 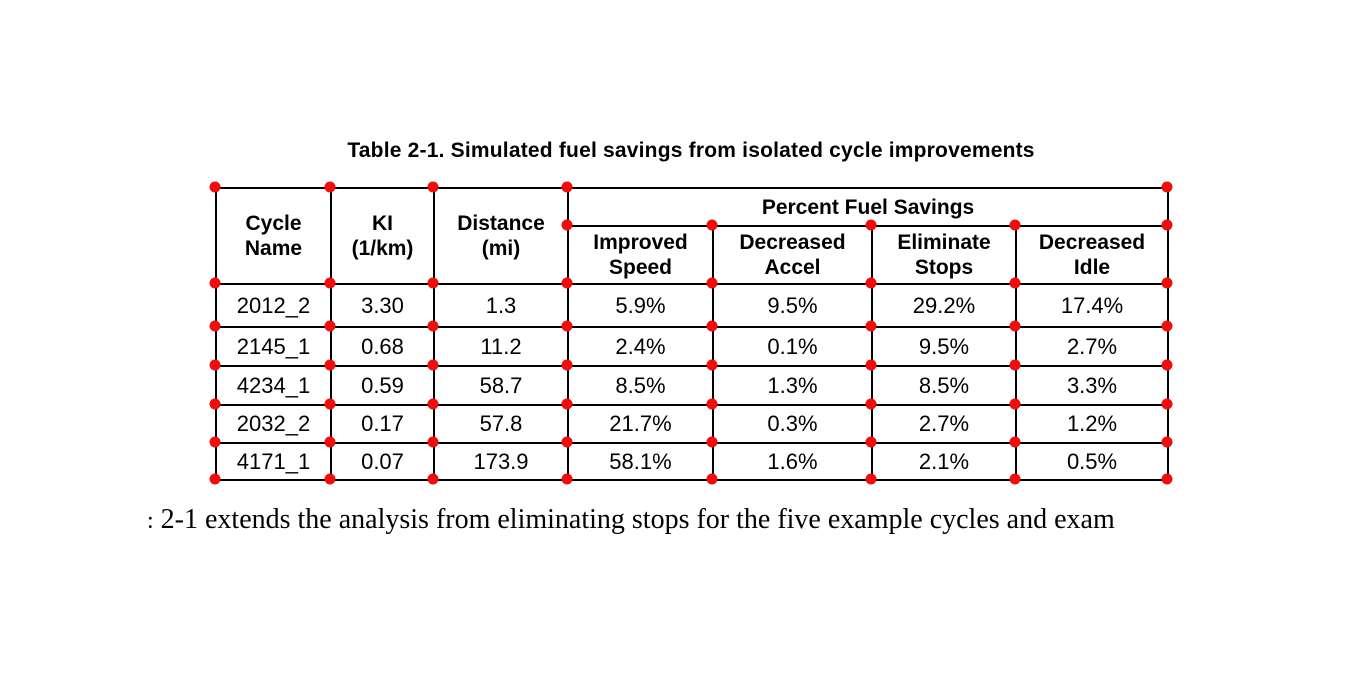 What do you see at coordinates (501, 385) in the screenshot?
I see `table-cell: 58.7` at bounding box center [501, 385].